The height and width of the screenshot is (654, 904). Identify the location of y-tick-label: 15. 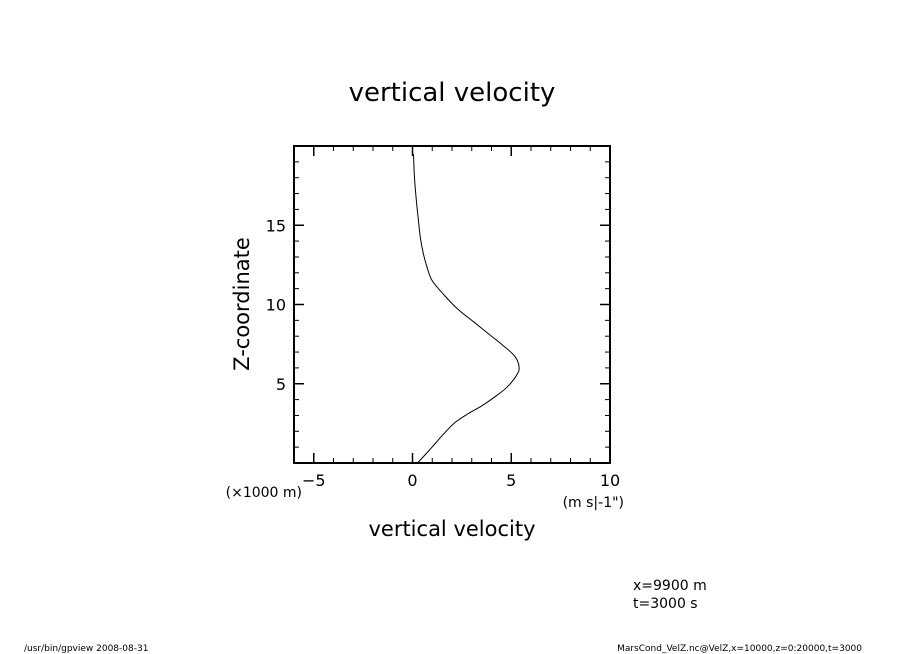
(276, 225).